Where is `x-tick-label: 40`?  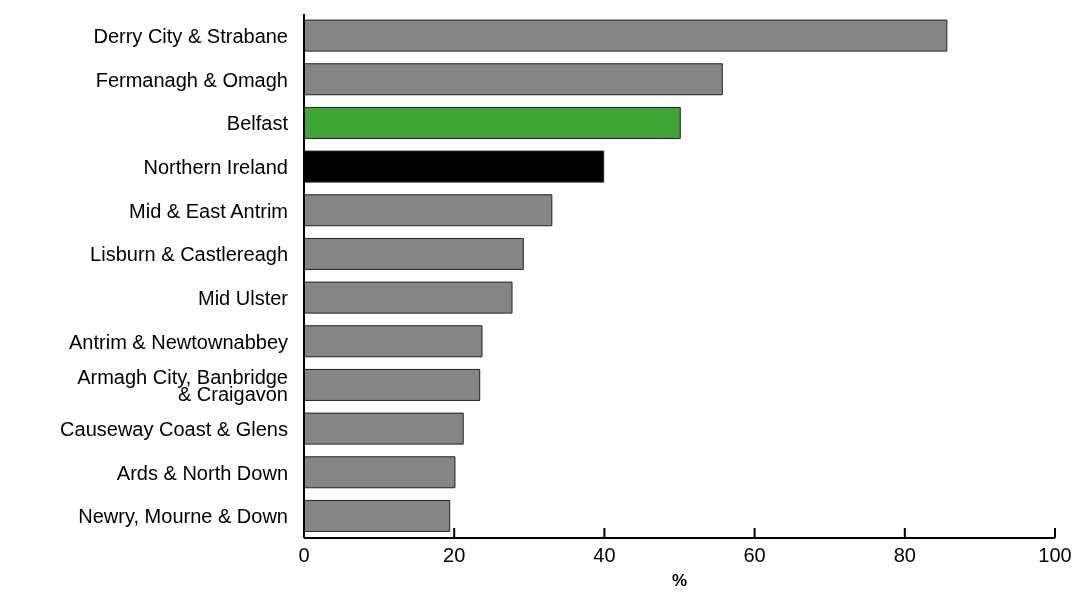 x-tick-label: 40 is located at coordinates (604, 555).